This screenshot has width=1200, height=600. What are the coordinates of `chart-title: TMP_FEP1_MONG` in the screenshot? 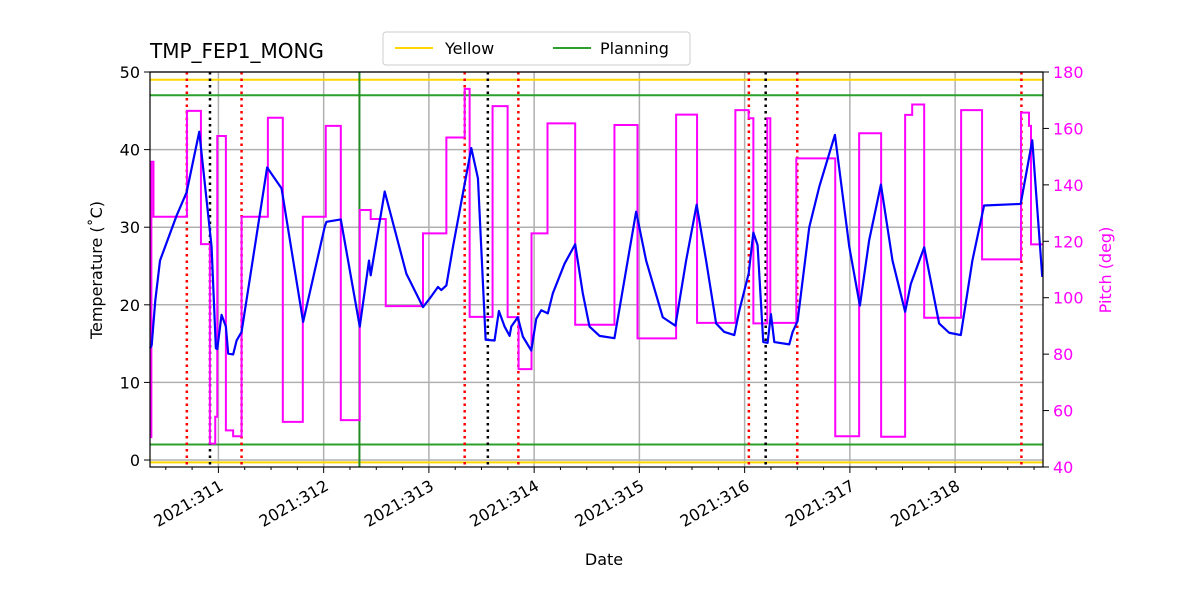 It's located at (236, 51).